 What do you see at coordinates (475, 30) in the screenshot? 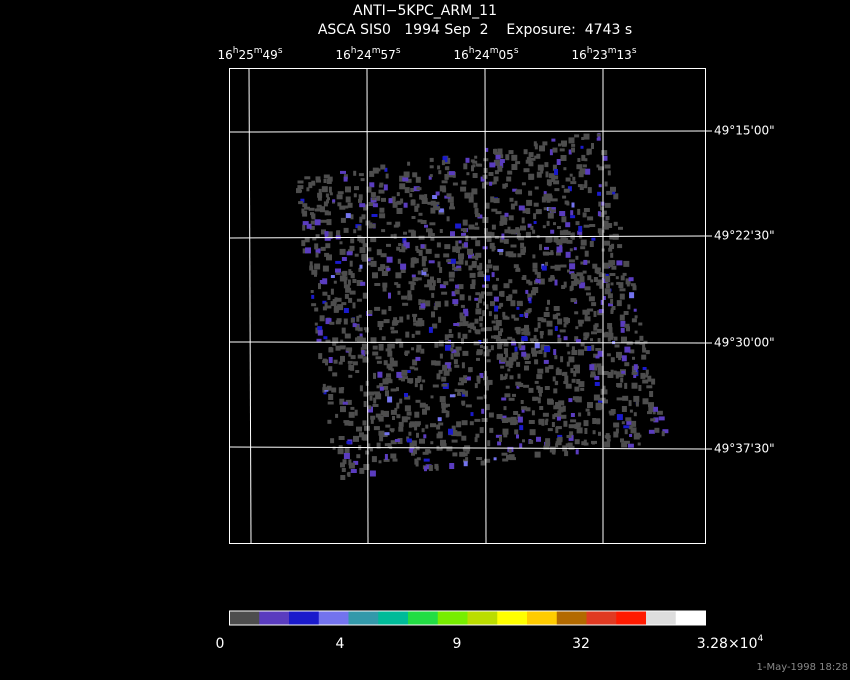
I see `subtitle: ASCA SIS0 1994 Sep 2 Exposure: 4743 s` at bounding box center [475, 30].